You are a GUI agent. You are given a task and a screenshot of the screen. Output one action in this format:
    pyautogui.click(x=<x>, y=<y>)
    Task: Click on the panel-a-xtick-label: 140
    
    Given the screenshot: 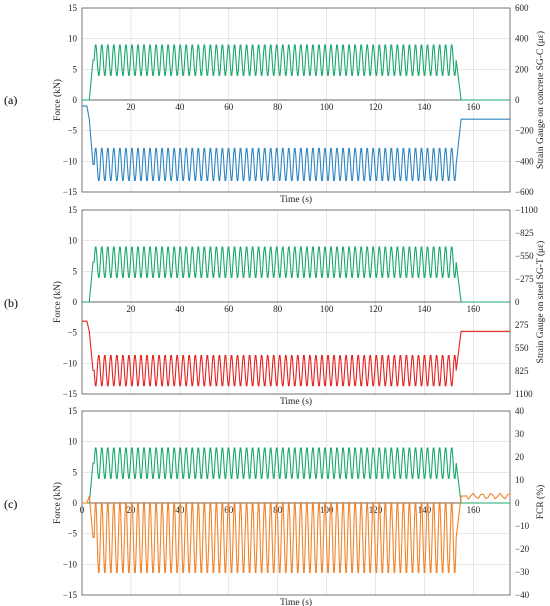 What is the action you would take?
    pyautogui.click(x=425, y=107)
    